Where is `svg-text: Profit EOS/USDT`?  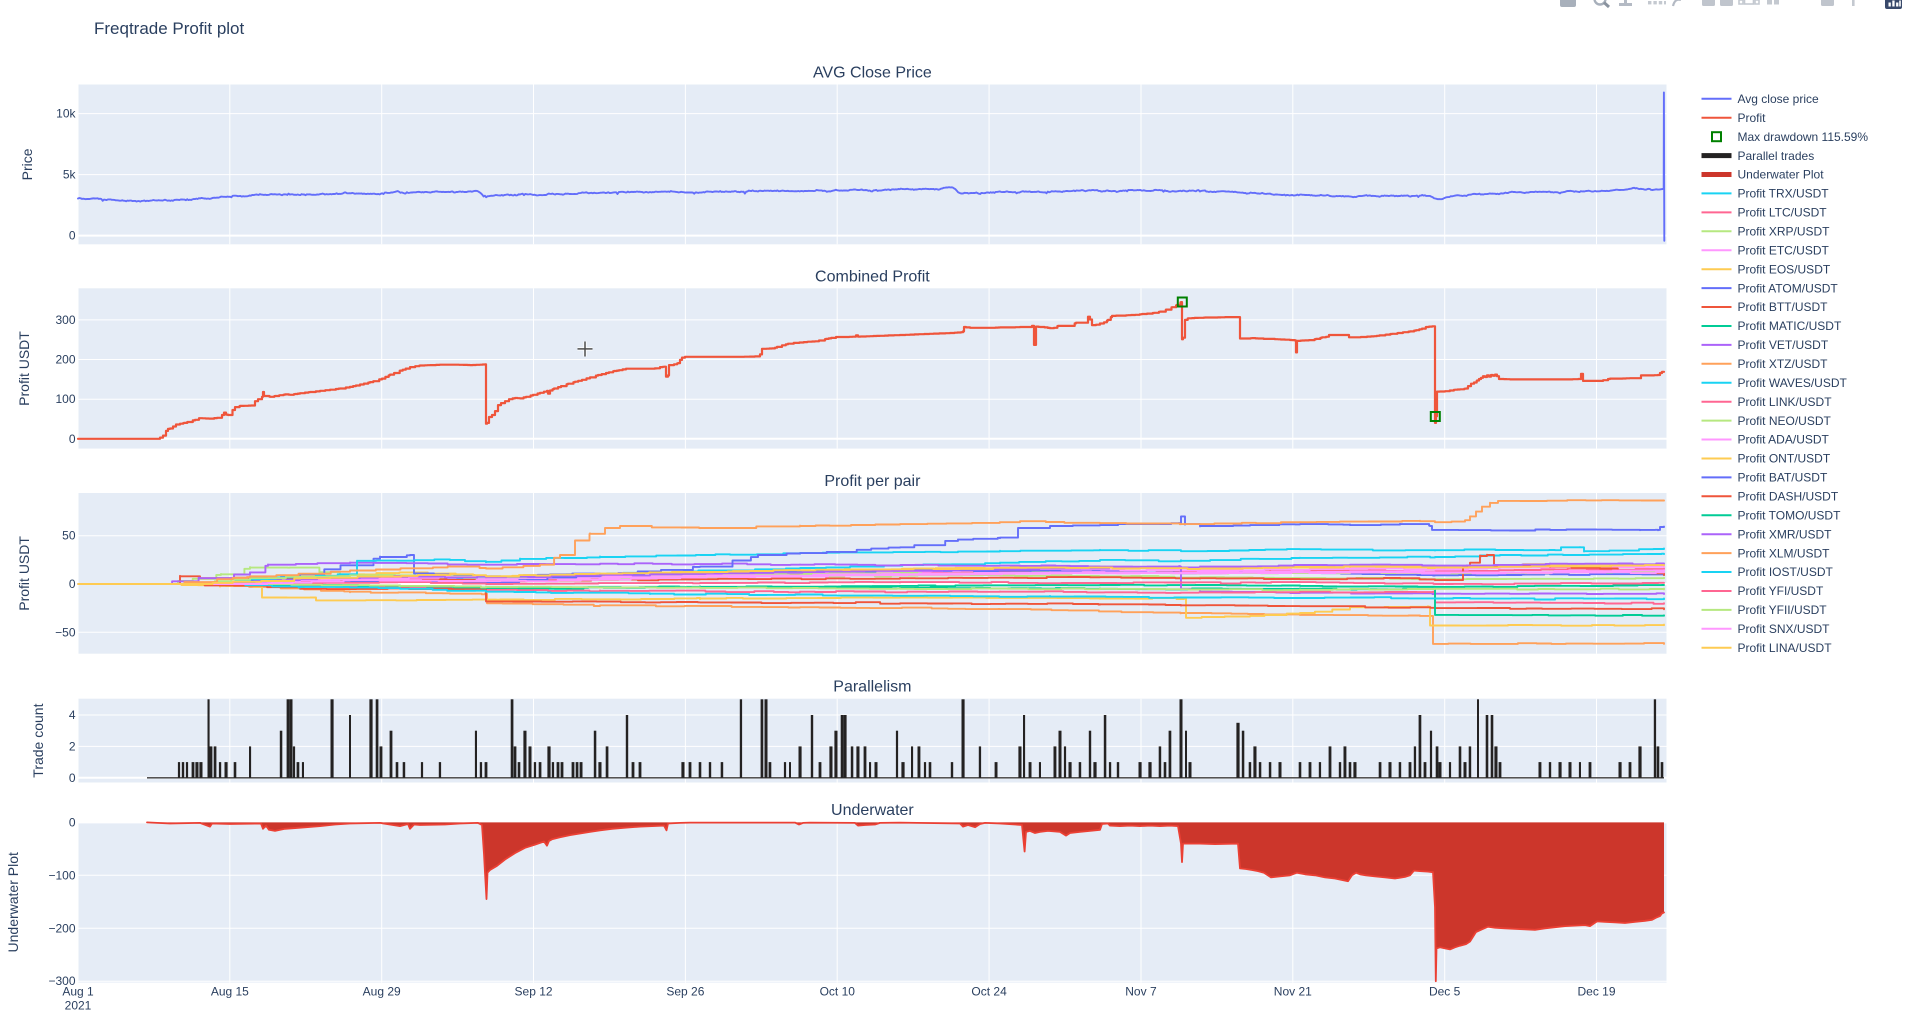 svg-text: Profit EOS/USDT is located at coordinates (1784, 269).